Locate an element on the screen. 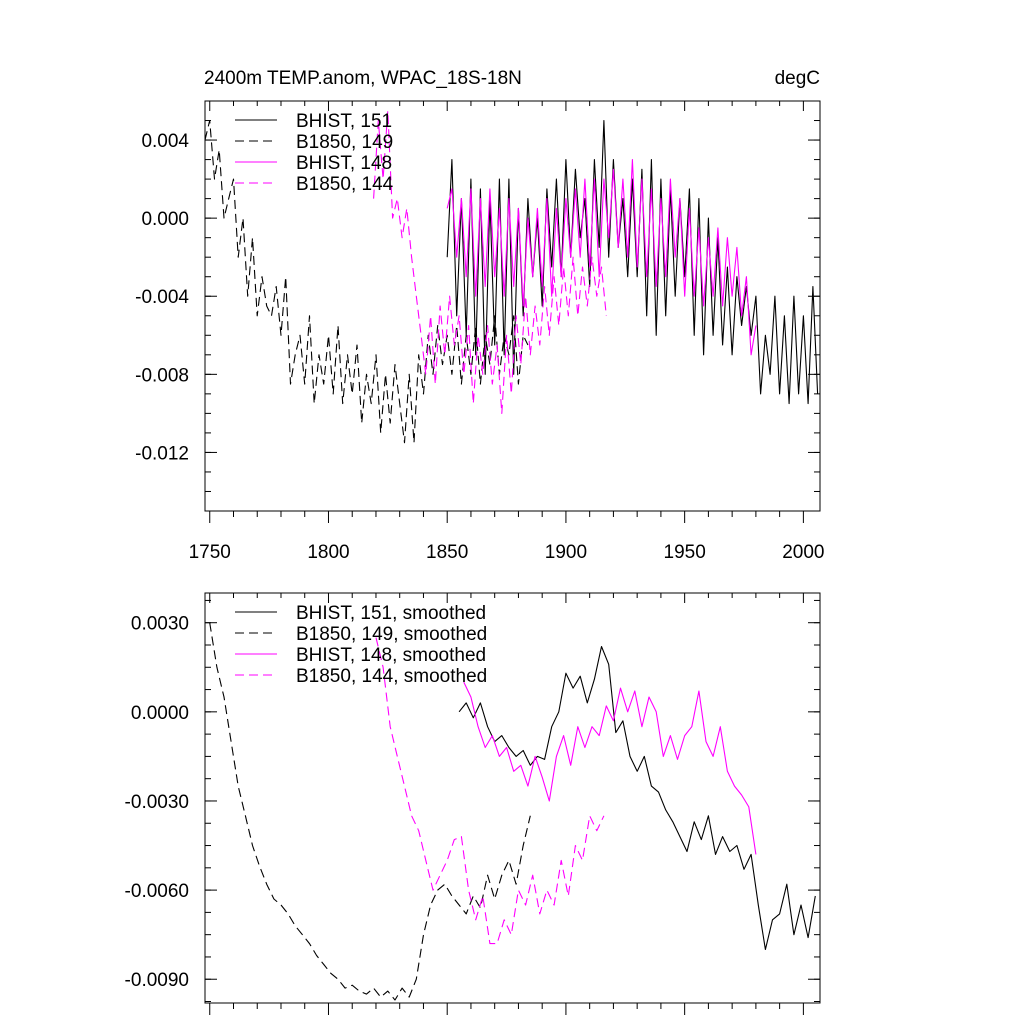 This screenshot has height=1024, width=1024. legend-label: BHIST, 151, smoothed is located at coordinates (391, 613).